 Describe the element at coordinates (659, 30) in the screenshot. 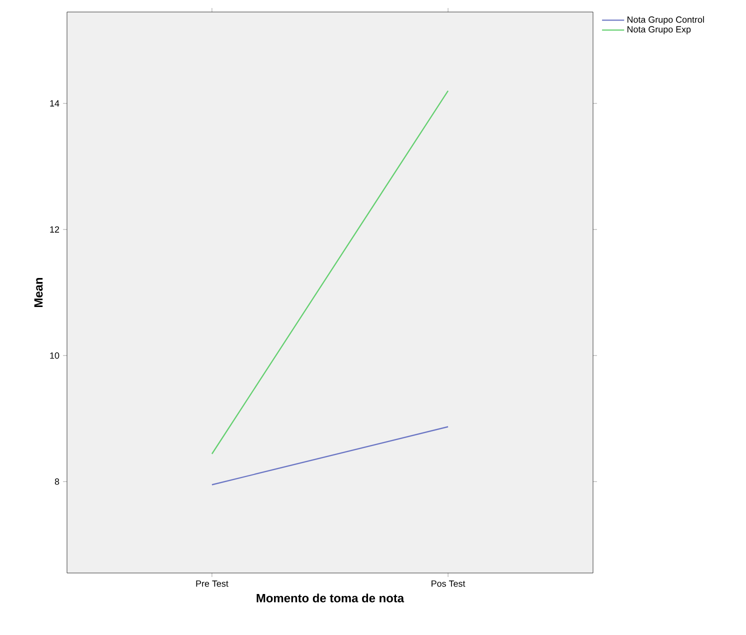

I see `legend-label: Nota Grupo Exp` at that location.